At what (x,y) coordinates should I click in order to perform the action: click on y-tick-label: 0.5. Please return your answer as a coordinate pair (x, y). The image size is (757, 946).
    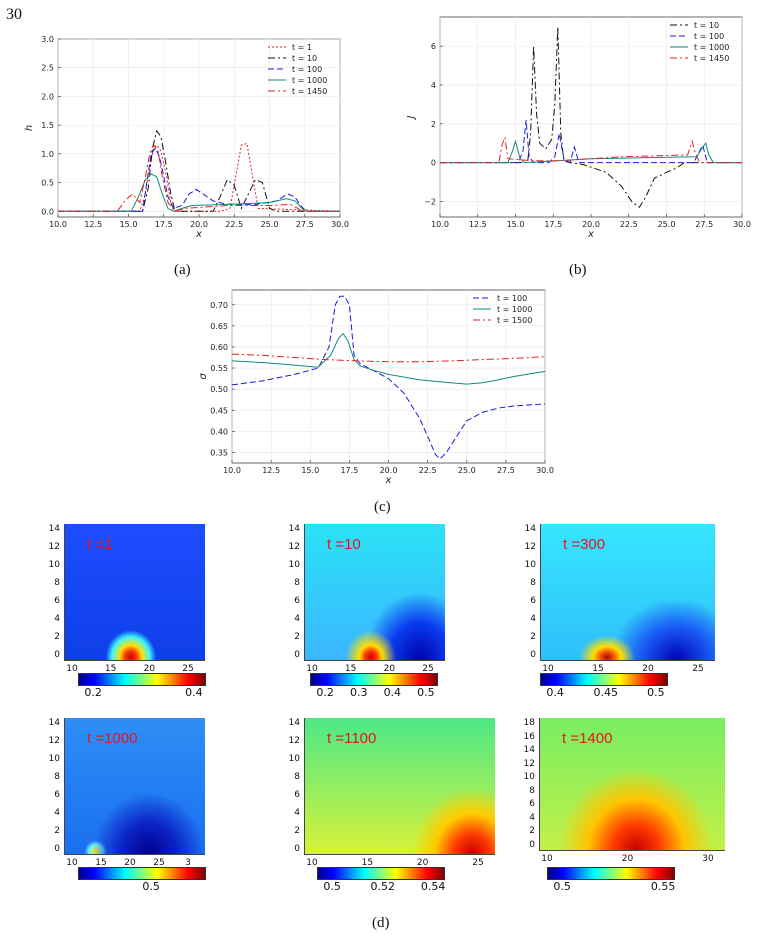
    Looking at the image, I should click on (47, 183).